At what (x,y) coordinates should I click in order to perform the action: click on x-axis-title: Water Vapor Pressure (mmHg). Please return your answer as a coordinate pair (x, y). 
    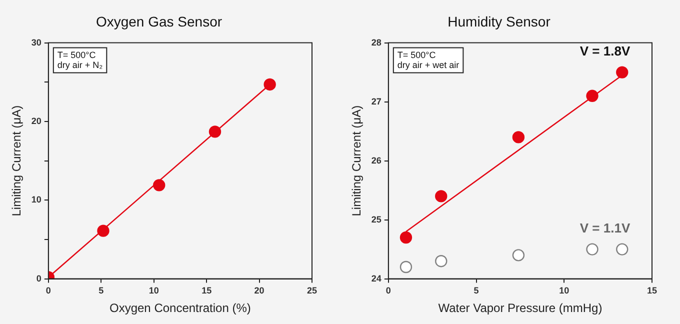
    Looking at the image, I should click on (520, 308).